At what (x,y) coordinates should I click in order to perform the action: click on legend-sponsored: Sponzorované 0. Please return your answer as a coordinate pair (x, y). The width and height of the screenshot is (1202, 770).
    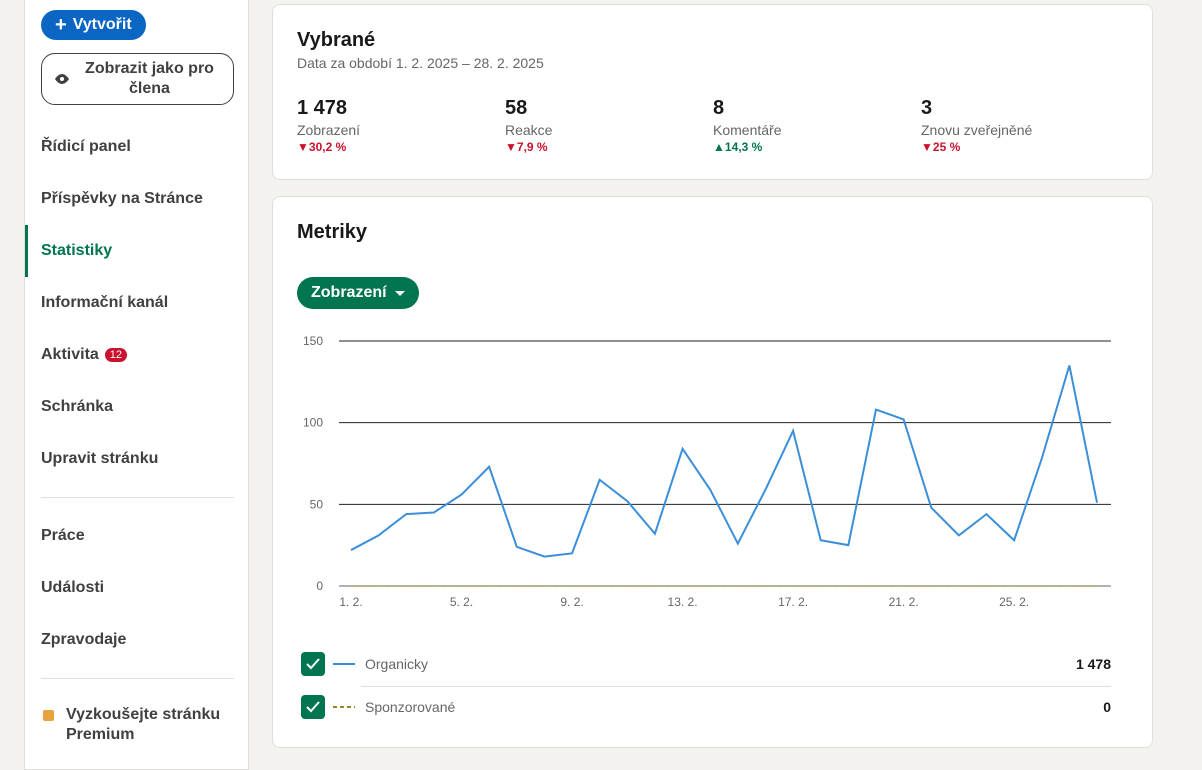
    Looking at the image, I should click on (706, 707).